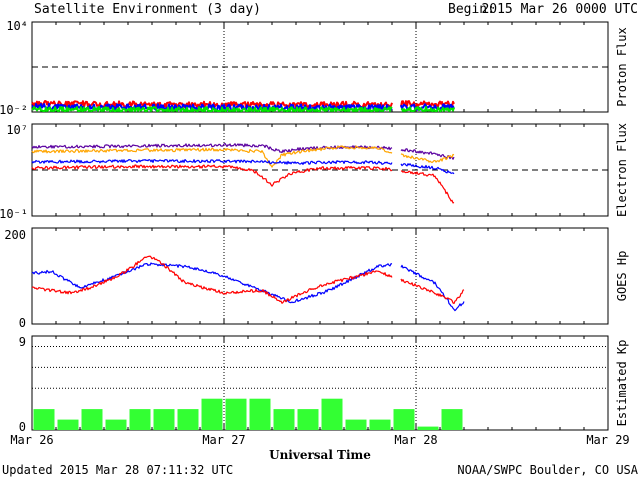  Describe the element at coordinates (622, 170) in the screenshot. I see `electron-ylabel: Electron Flux` at that location.